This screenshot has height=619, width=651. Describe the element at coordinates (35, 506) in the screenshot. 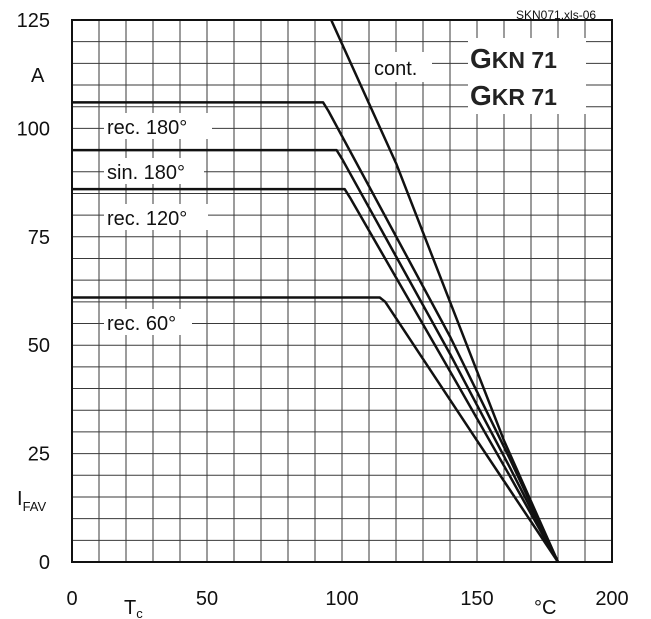

I see `y-symbol-sub: FAV` at that location.